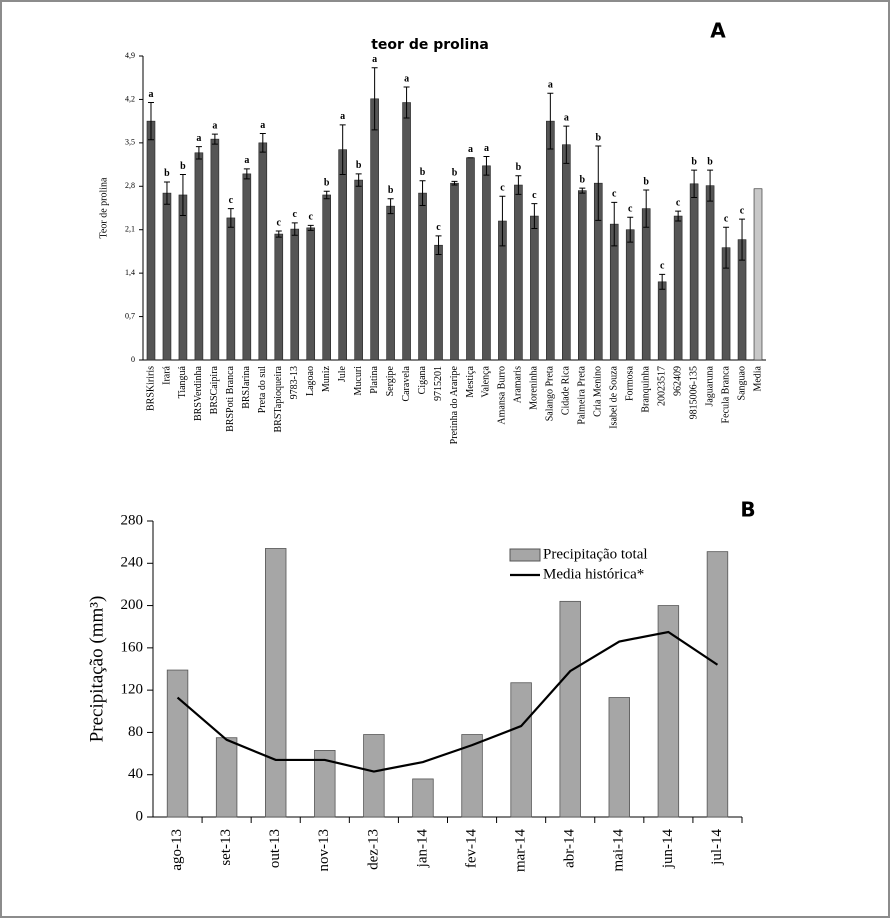 Image resolution: width=890 pixels, height=918 pixels. What do you see at coordinates (135, 774) in the screenshot?
I see `y-tick-label: 40` at bounding box center [135, 774].